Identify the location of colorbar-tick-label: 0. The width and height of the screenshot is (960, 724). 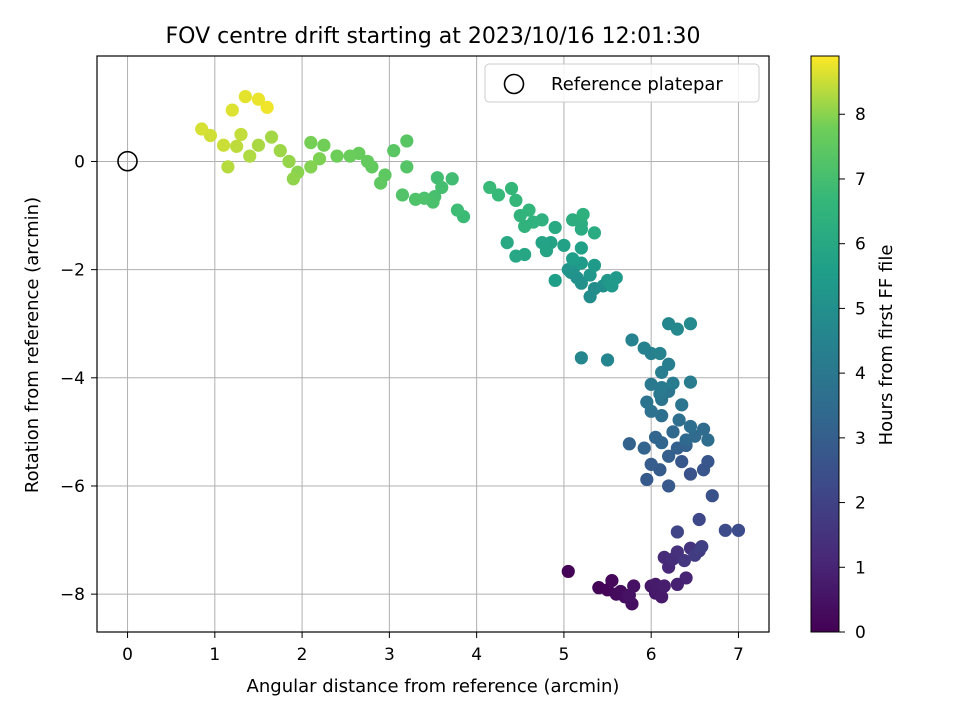
(860, 633).